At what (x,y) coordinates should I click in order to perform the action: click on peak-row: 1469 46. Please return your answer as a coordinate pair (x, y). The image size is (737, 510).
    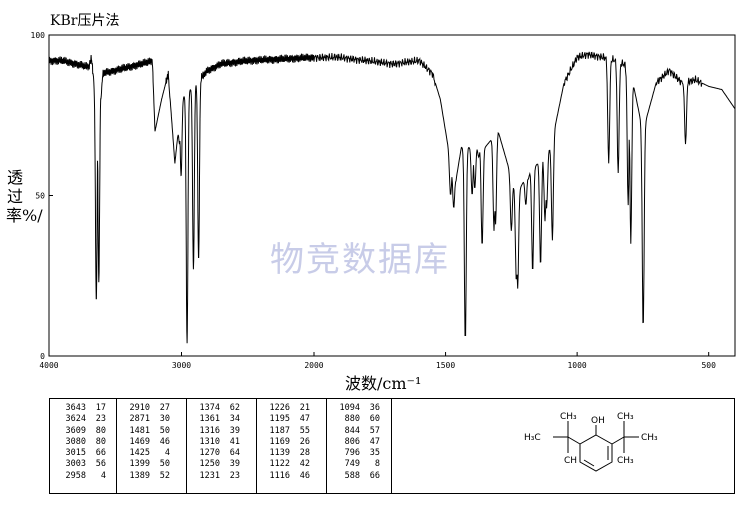
    Looking at the image, I should click on (146, 442).